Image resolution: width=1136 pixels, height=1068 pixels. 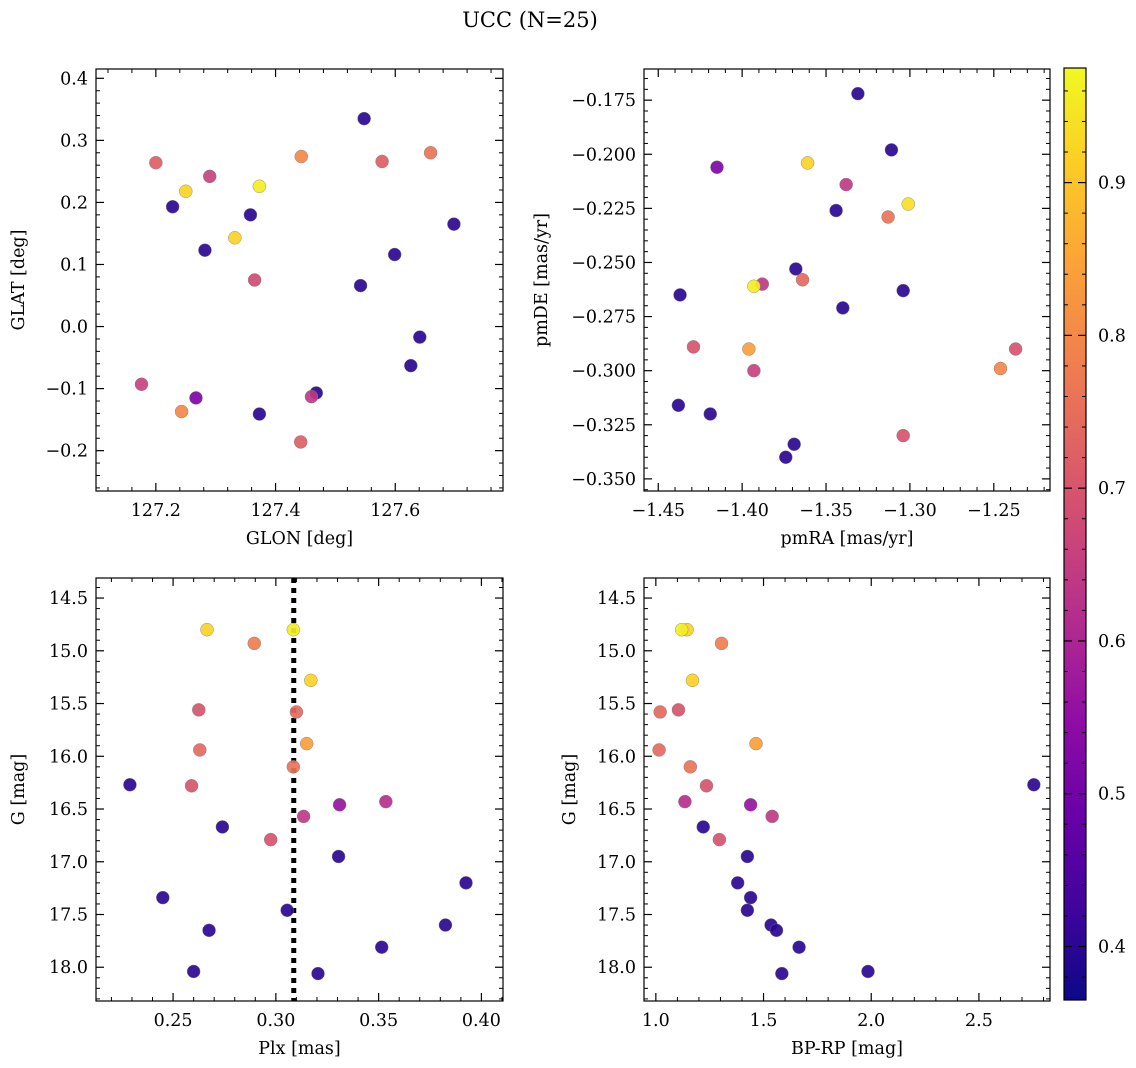 What do you see at coordinates (603, 101) in the screenshot?
I see `y-tick-label: −0.175` at bounding box center [603, 101].